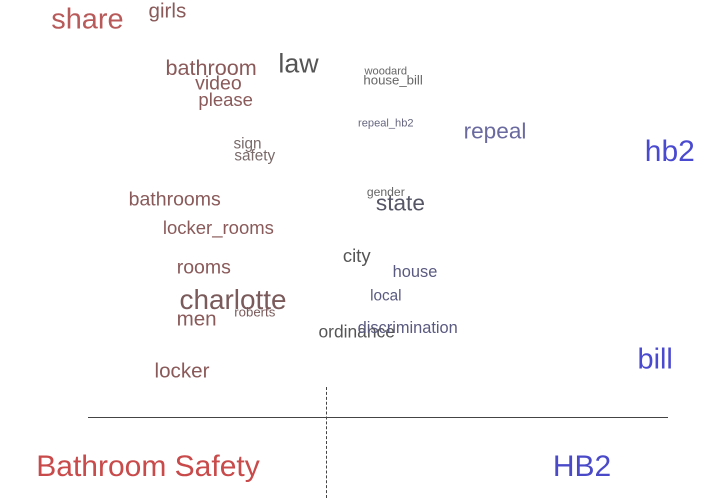 The height and width of the screenshot is (498, 728). Describe the element at coordinates (386, 123) in the screenshot. I see `word-repeal-hb2: repeal_hb2` at that location.